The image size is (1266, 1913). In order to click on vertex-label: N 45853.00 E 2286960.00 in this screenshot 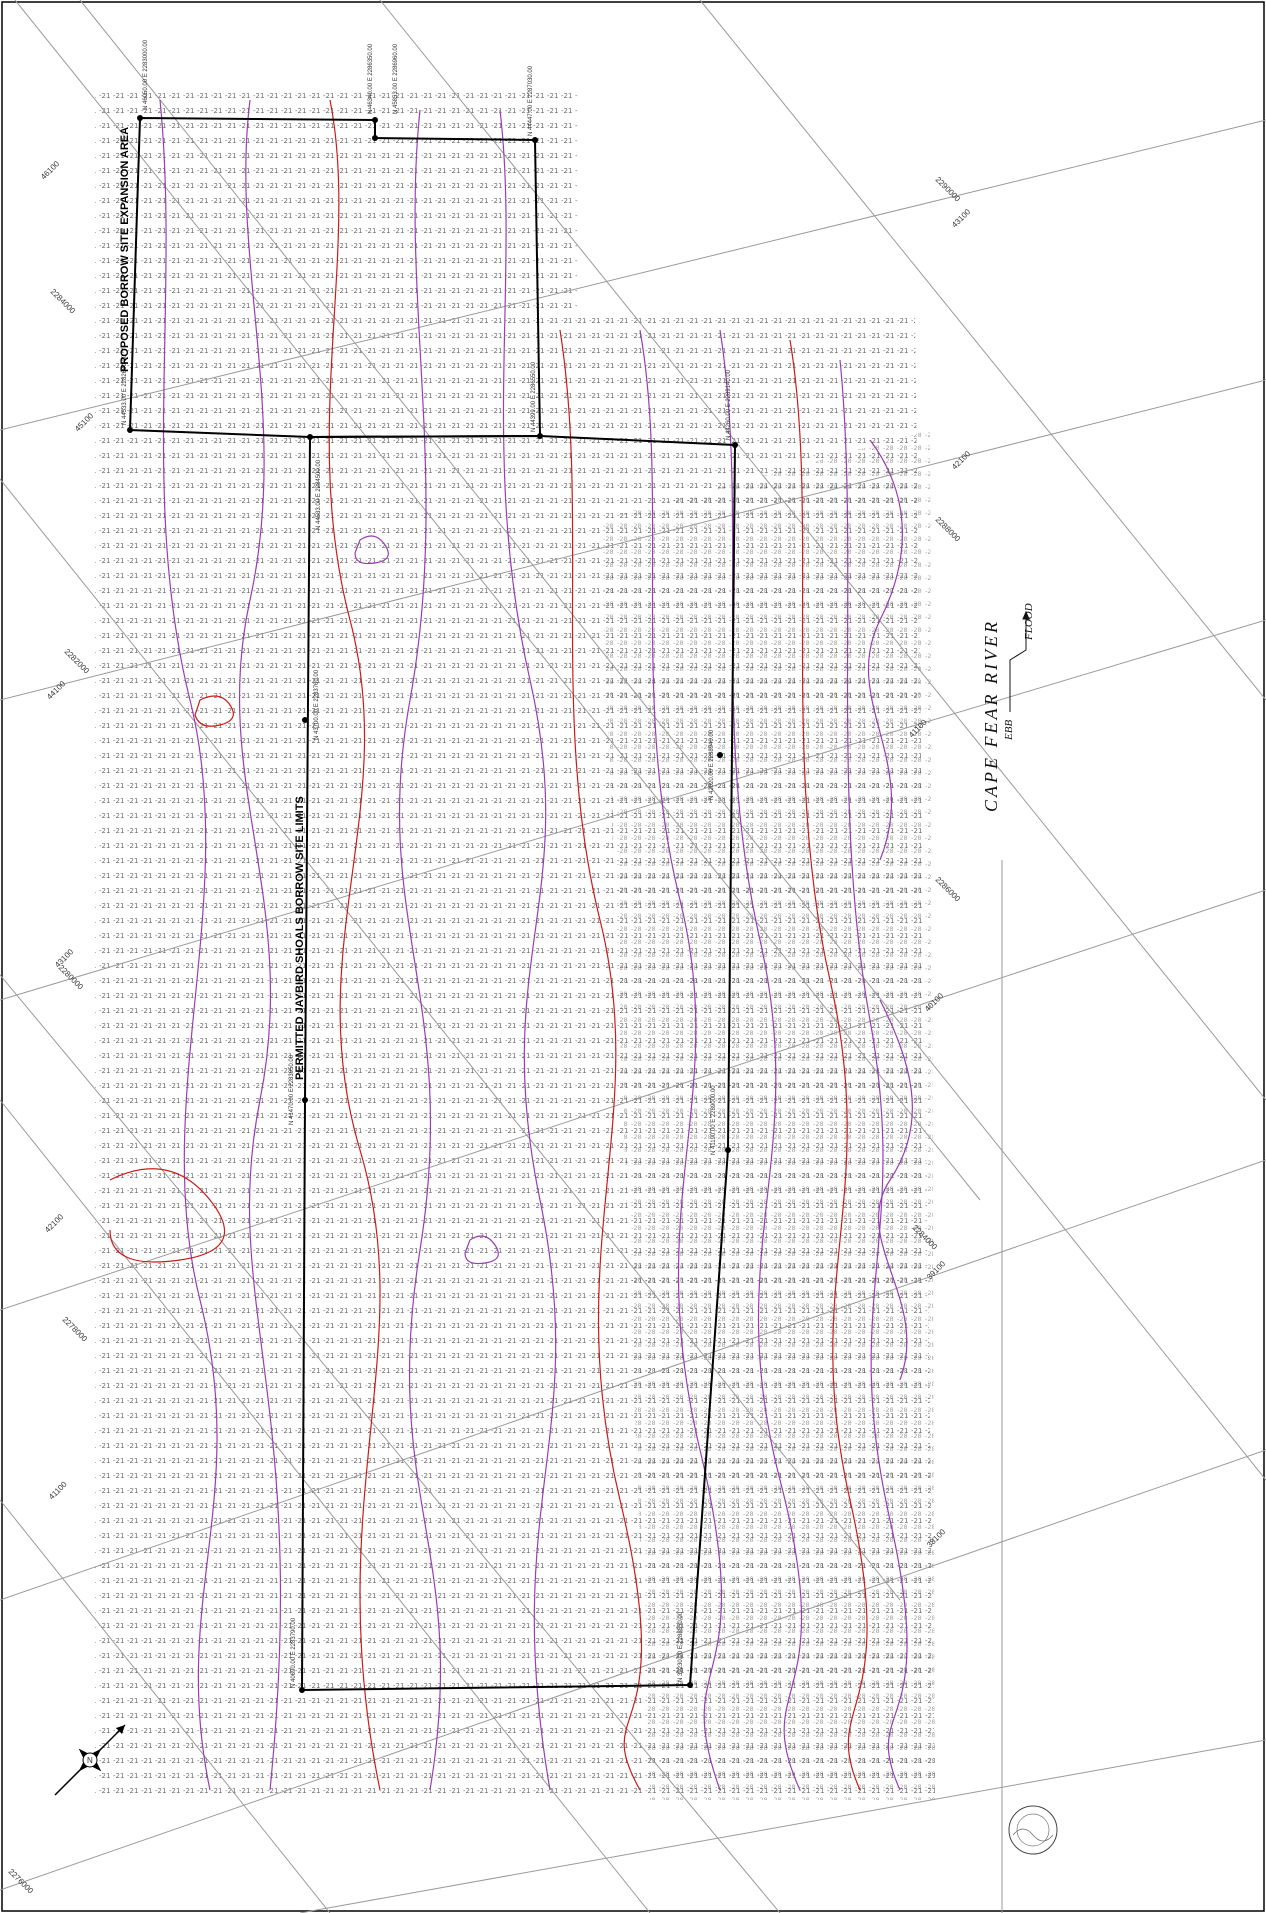, I will do `click(396, 78)`.